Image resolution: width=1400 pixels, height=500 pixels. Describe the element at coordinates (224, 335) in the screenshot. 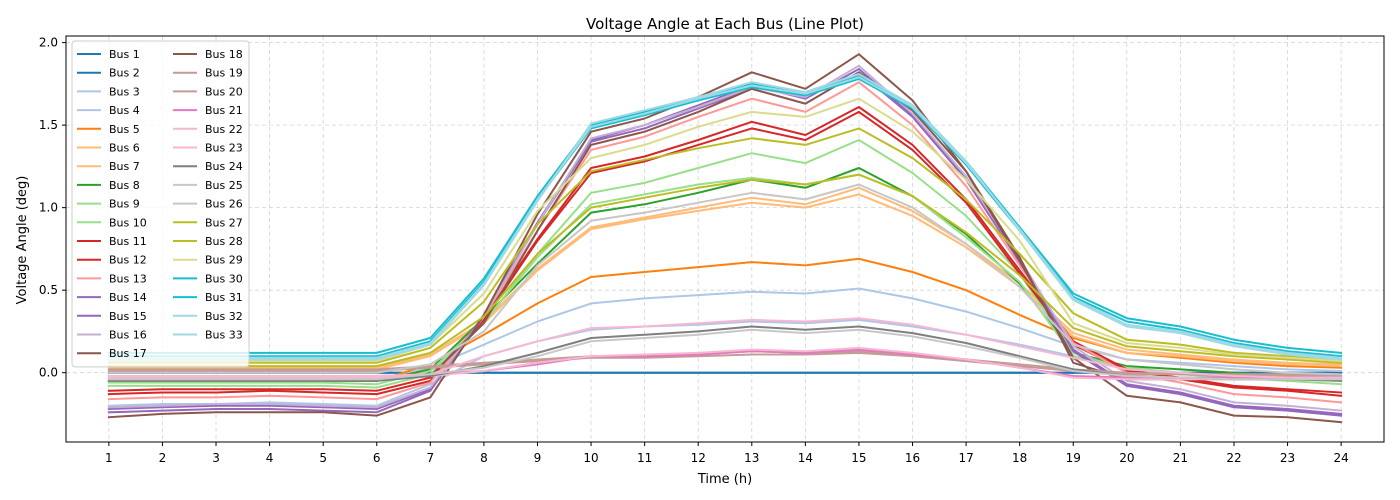

I see `legend-label: Bus 33` at that location.